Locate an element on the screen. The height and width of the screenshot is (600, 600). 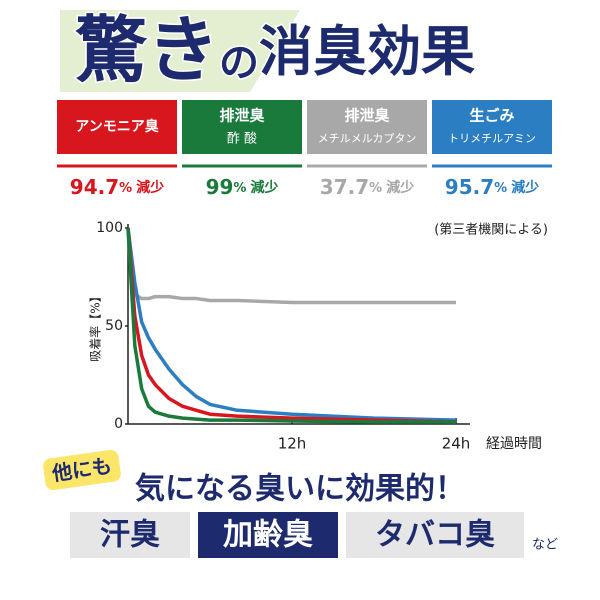
other-badge: 他にも is located at coordinates (82, 470).